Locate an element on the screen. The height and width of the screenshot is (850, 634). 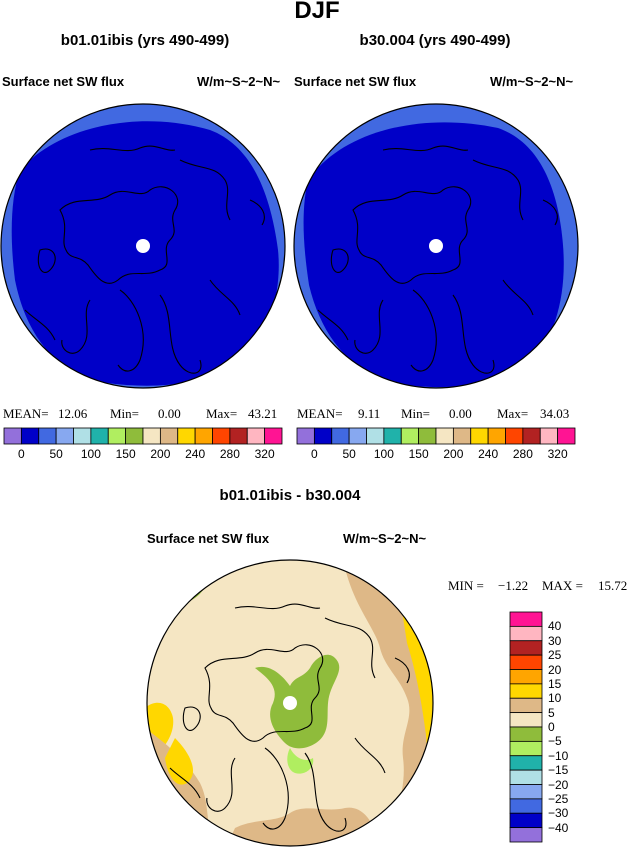
right-panel-title: b30.004 (yrs 490-499) is located at coordinates (435, 40).